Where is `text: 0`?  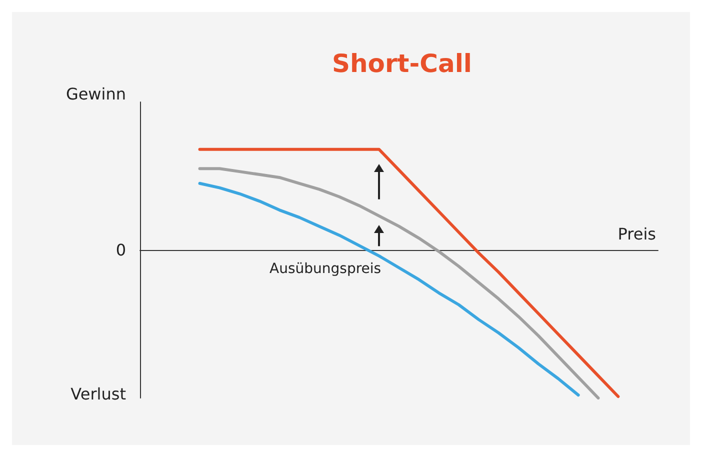 text: 0 is located at coordinates (121, 250).